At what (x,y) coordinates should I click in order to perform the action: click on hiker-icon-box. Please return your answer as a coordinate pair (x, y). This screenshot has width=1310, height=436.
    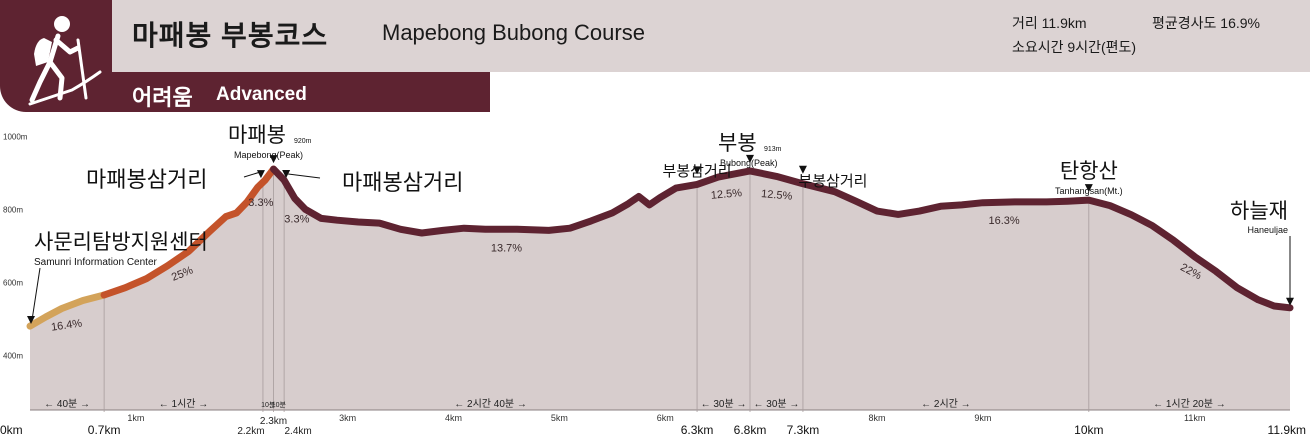
    Looking at the image, I should click on (56, 56).